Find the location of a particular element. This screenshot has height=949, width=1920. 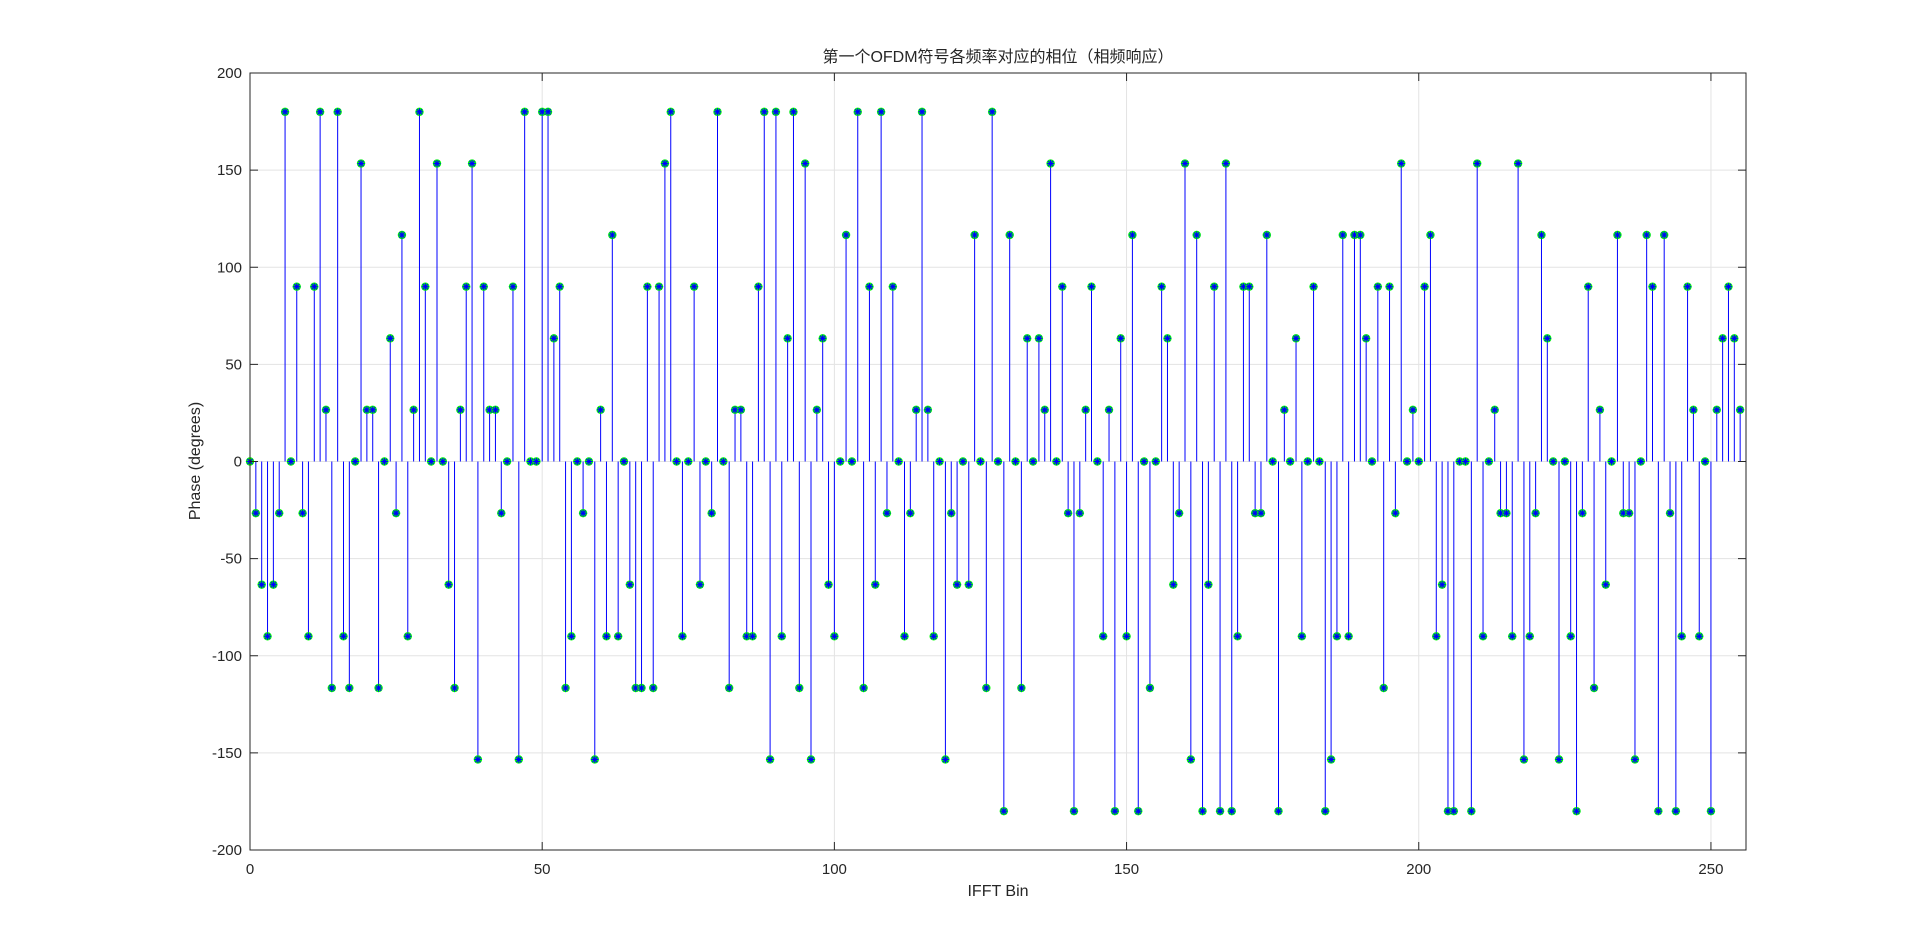

x-tick-label: 200 is located at coordinates (1418, 869).